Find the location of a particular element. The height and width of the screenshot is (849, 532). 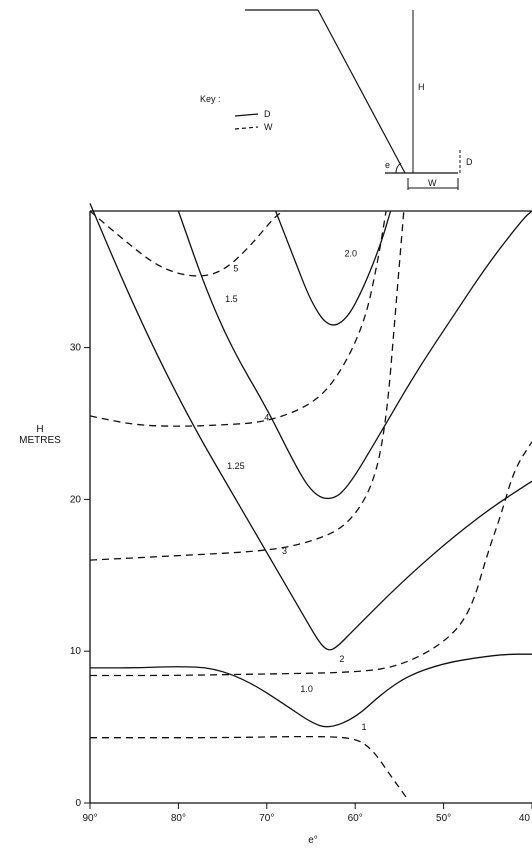

x-tick-label-2: 70° is located at coordinates (266, 818).